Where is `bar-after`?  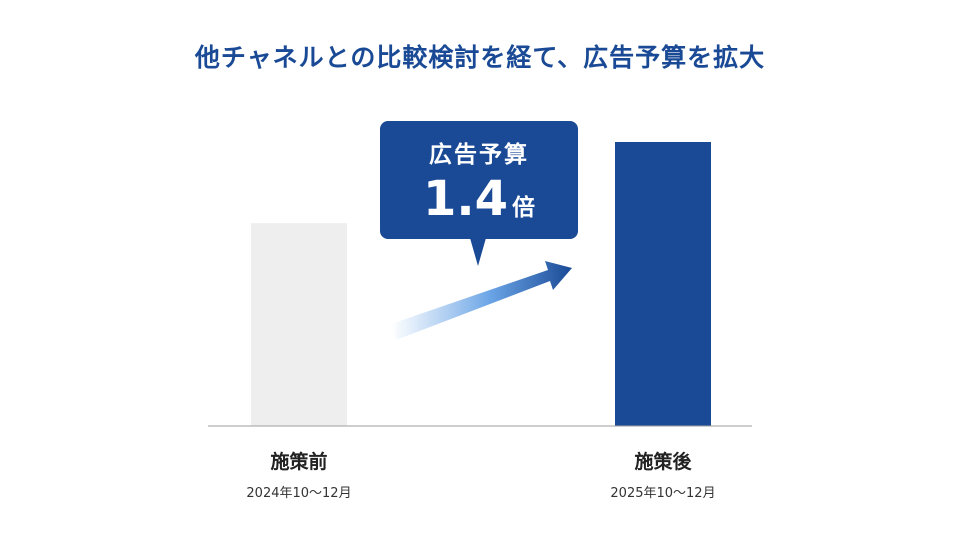 bar-after is located at coordinates (663, 284).